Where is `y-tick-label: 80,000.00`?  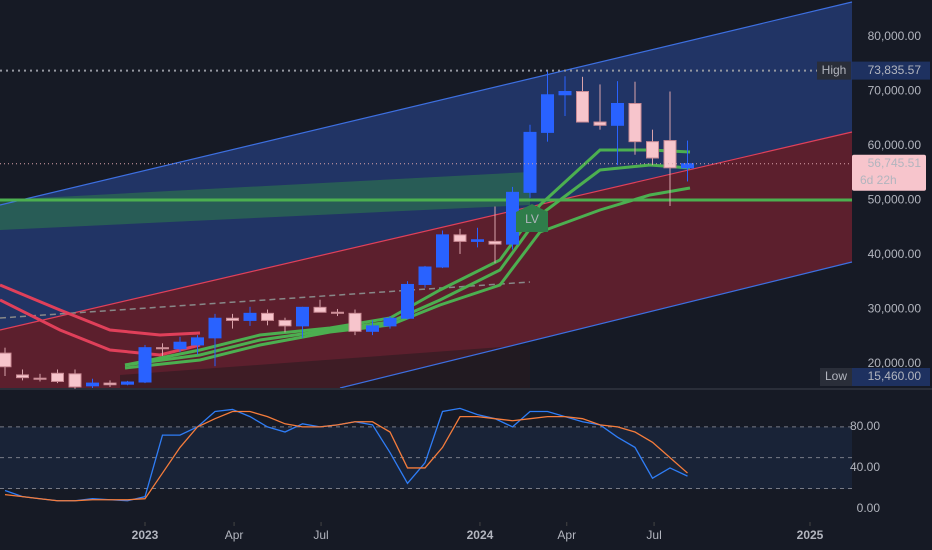
y-tick-label: 80,000.00 is located at coordinates (895, 36).